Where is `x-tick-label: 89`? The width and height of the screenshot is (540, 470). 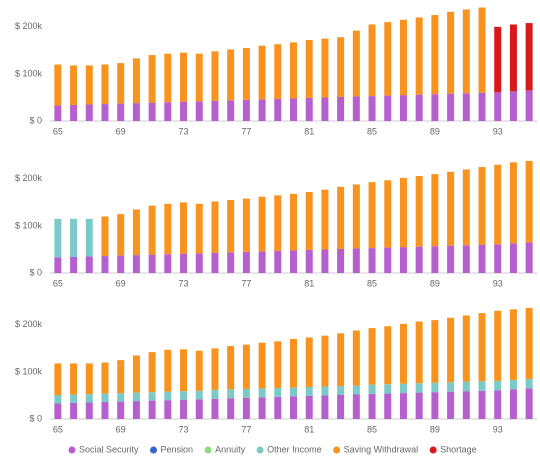
x-tick-label: 89 is located at coordinates (435, 429).